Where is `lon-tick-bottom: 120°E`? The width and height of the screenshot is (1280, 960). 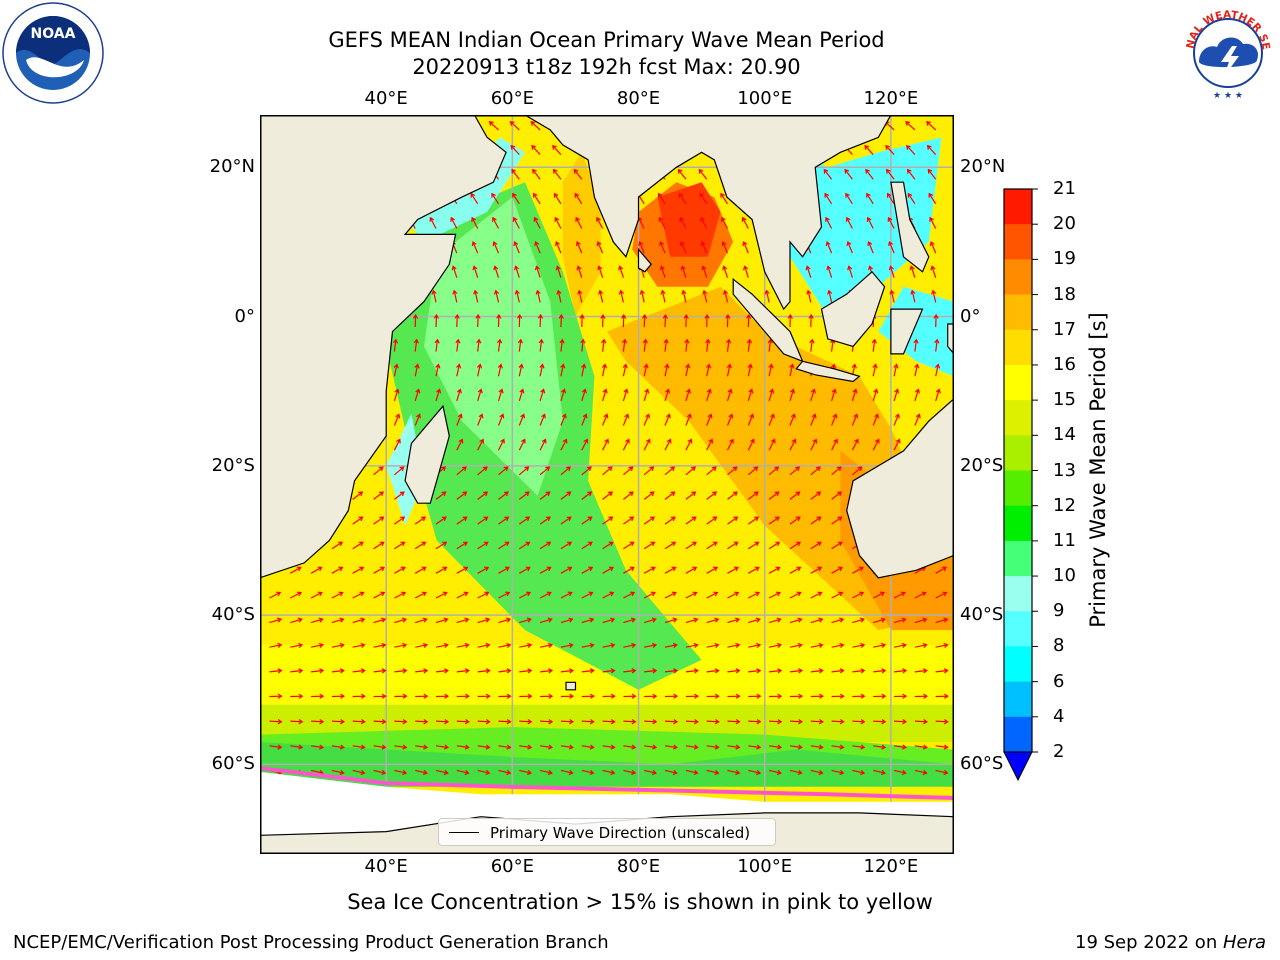
lon-tick-bottom: 120°E is located at coordinates (891, 866).